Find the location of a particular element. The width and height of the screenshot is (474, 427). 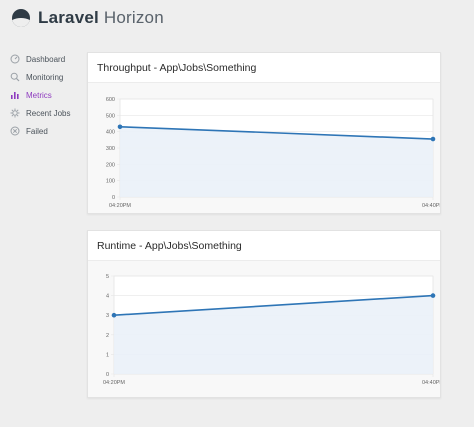

y-tick-label: 3 is located at coordinates (107, 316).